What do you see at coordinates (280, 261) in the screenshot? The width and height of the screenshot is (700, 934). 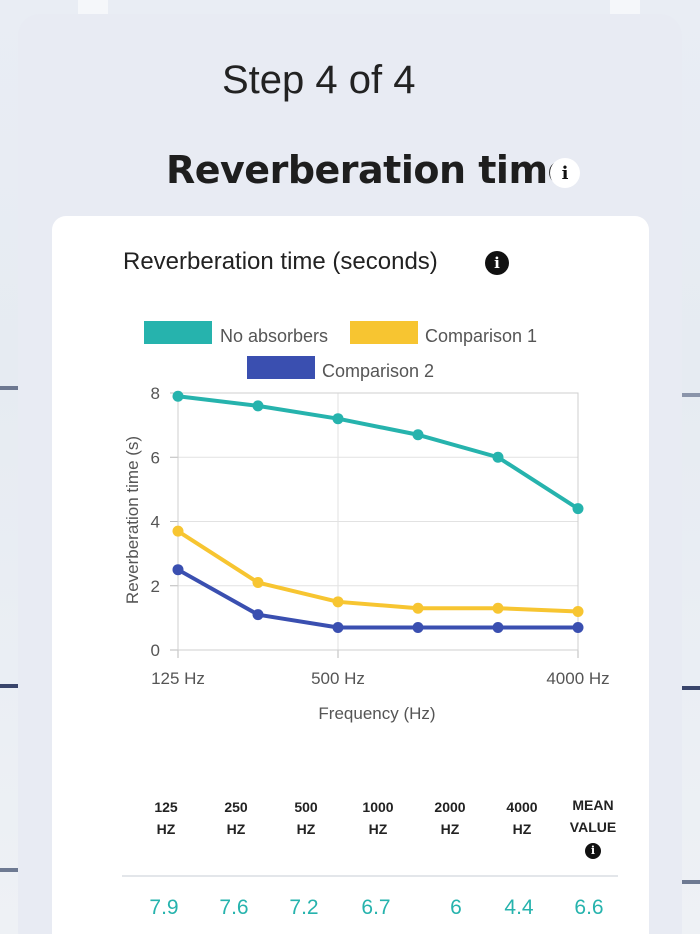 I see `chart-title: Reverberation time (seconds)` at bounding box center [280, 261].